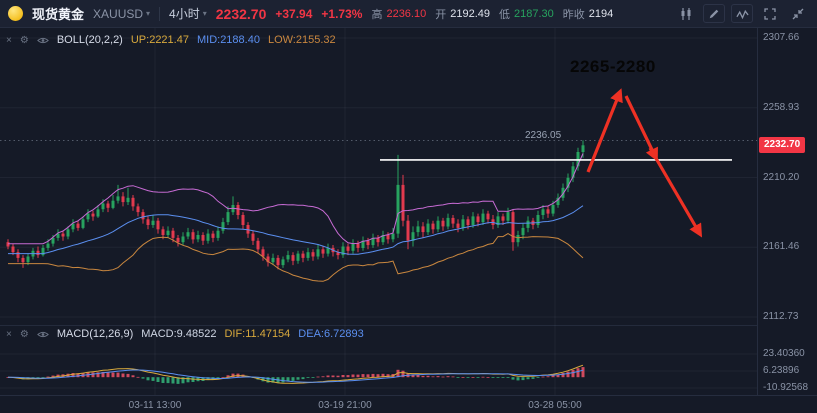 The height and width of the screenshot is (413, 817). What do you see at coordinates (58, 14) in the screenshot?
I see `symbol-name: 现货黄金` at bounding box center [58, 14].